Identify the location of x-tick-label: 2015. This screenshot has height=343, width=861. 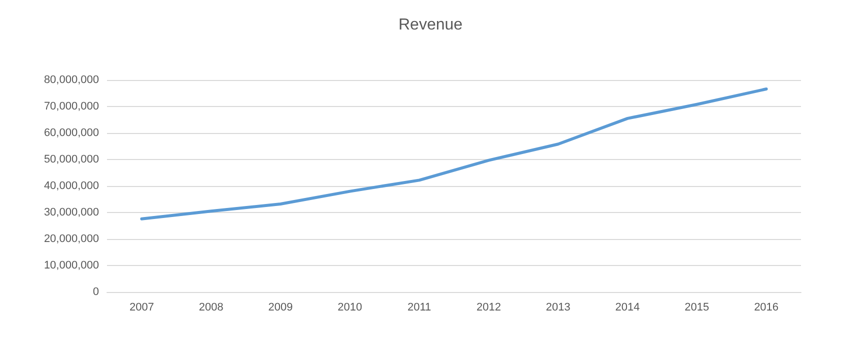
(697, 308).